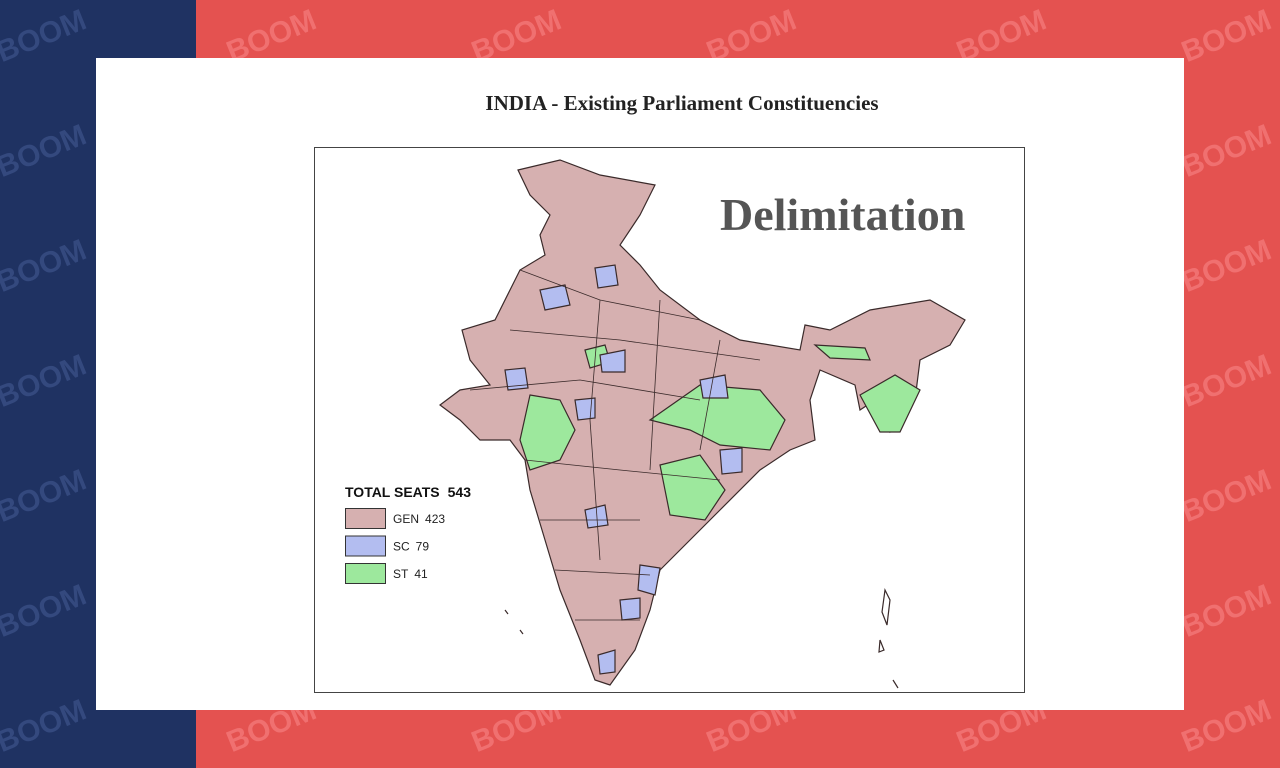 This screenshot has width=1280, height=768. Describe the element at coordinates (701, 638) in the screenshot. I see `islands` at that location.